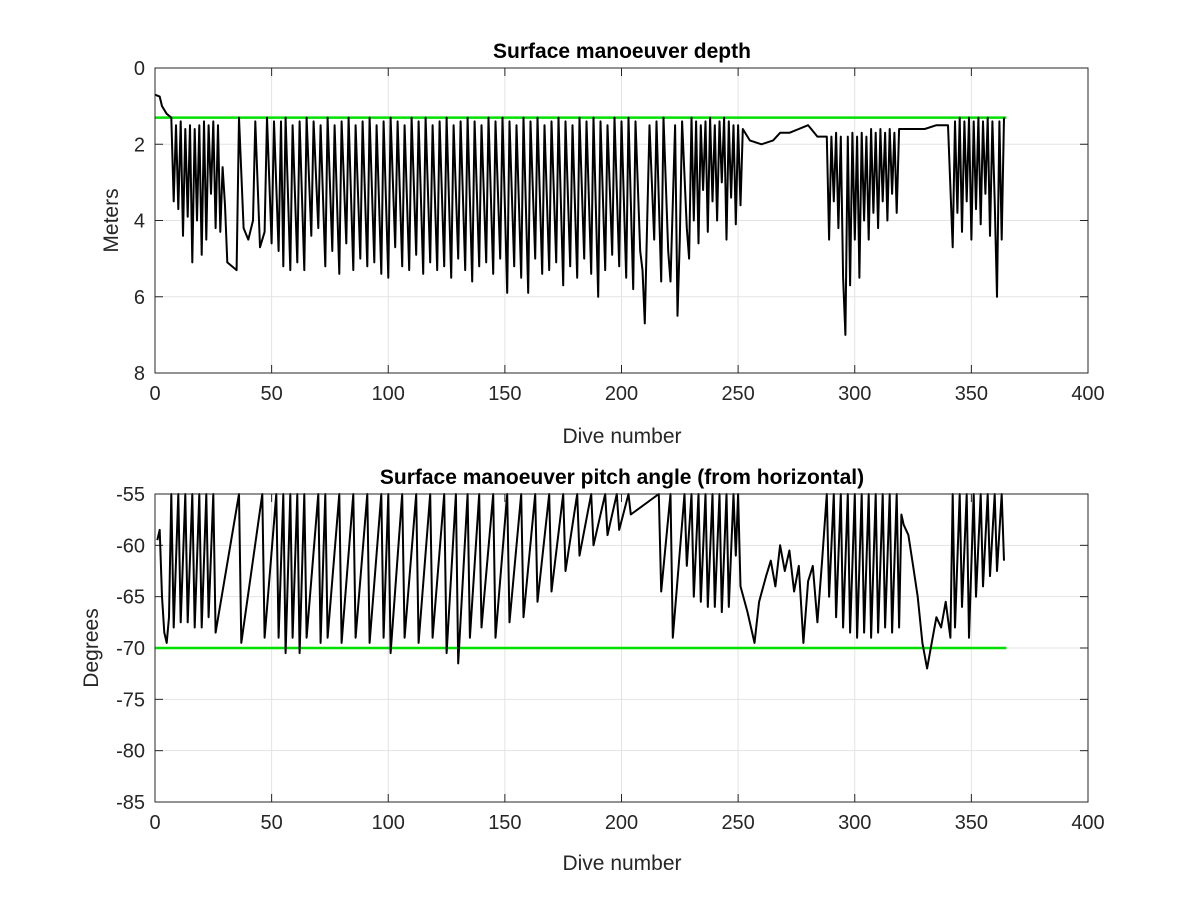 The height and width of the screenshot is (900, 1200). I want to click on depth-chart-xtick-label: 50, so click(272, 394).